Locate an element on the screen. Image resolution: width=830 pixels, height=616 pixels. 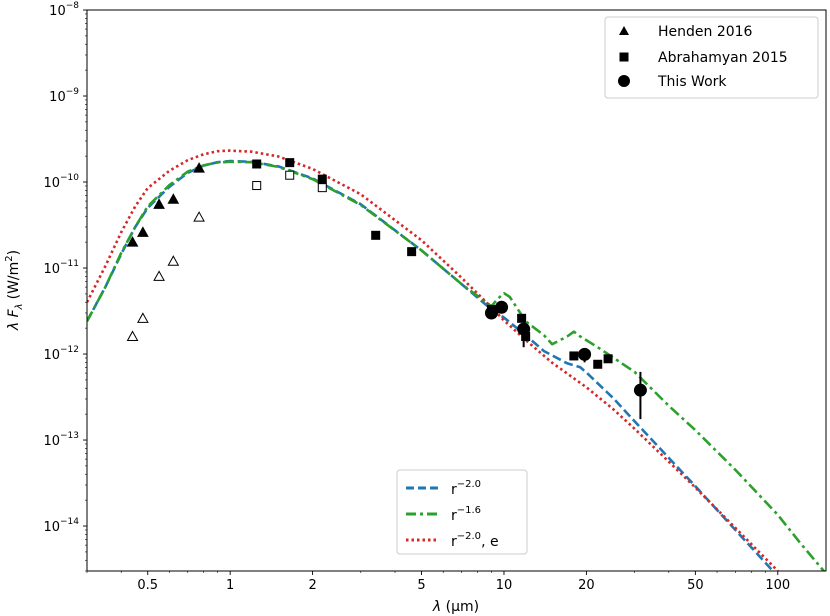
x-tick-label: 5 is located at coordinates (421, 585).